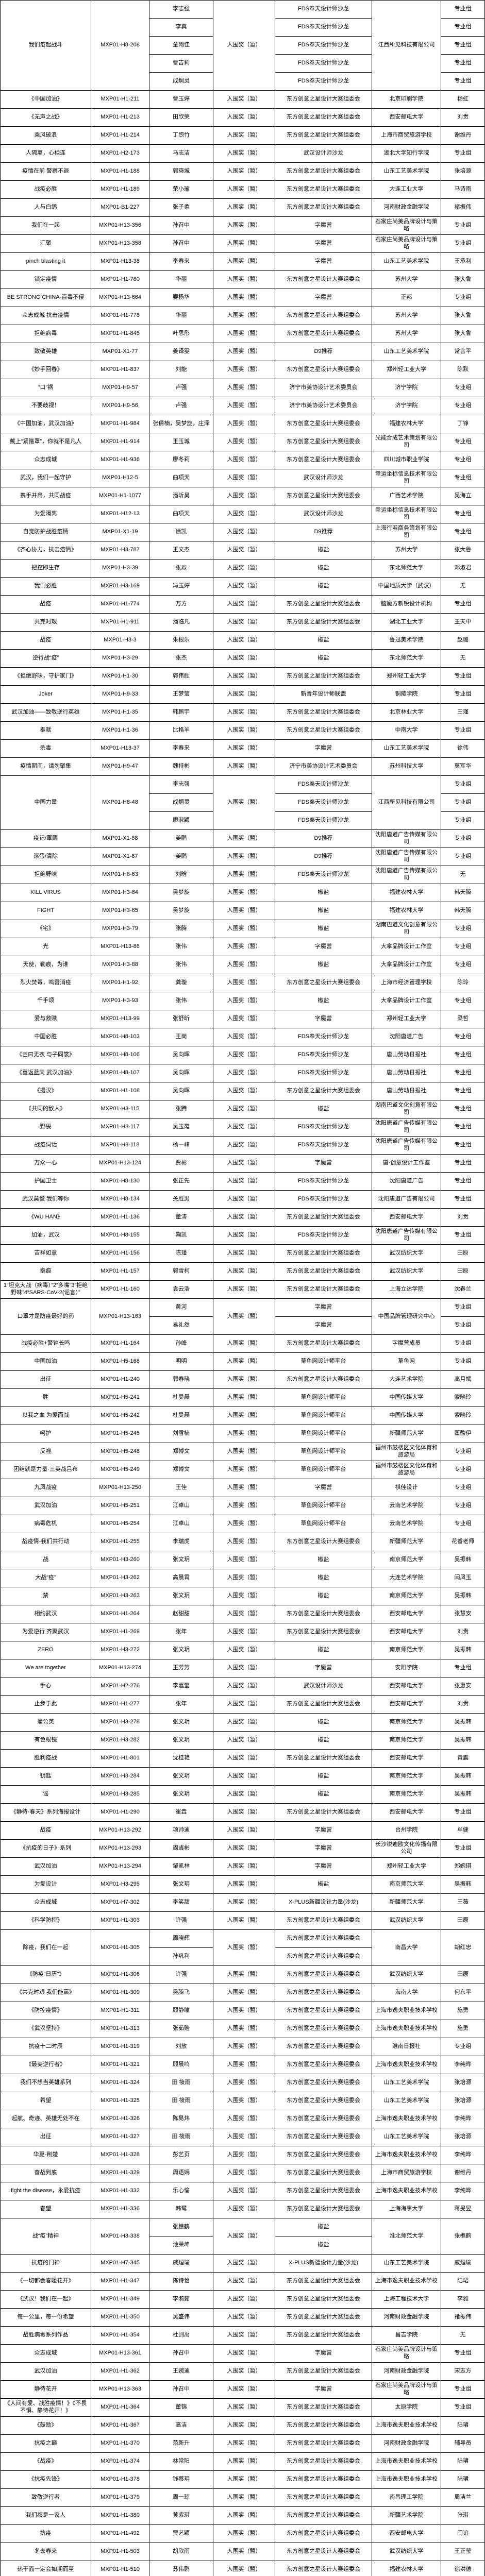 Image resolution: width=485 pixels, height=2576 pixels. What do you see at coordinates (406, 550) in the screenshot?
I see `school-cell: 苏州大学` at bounding box center [406, 550].